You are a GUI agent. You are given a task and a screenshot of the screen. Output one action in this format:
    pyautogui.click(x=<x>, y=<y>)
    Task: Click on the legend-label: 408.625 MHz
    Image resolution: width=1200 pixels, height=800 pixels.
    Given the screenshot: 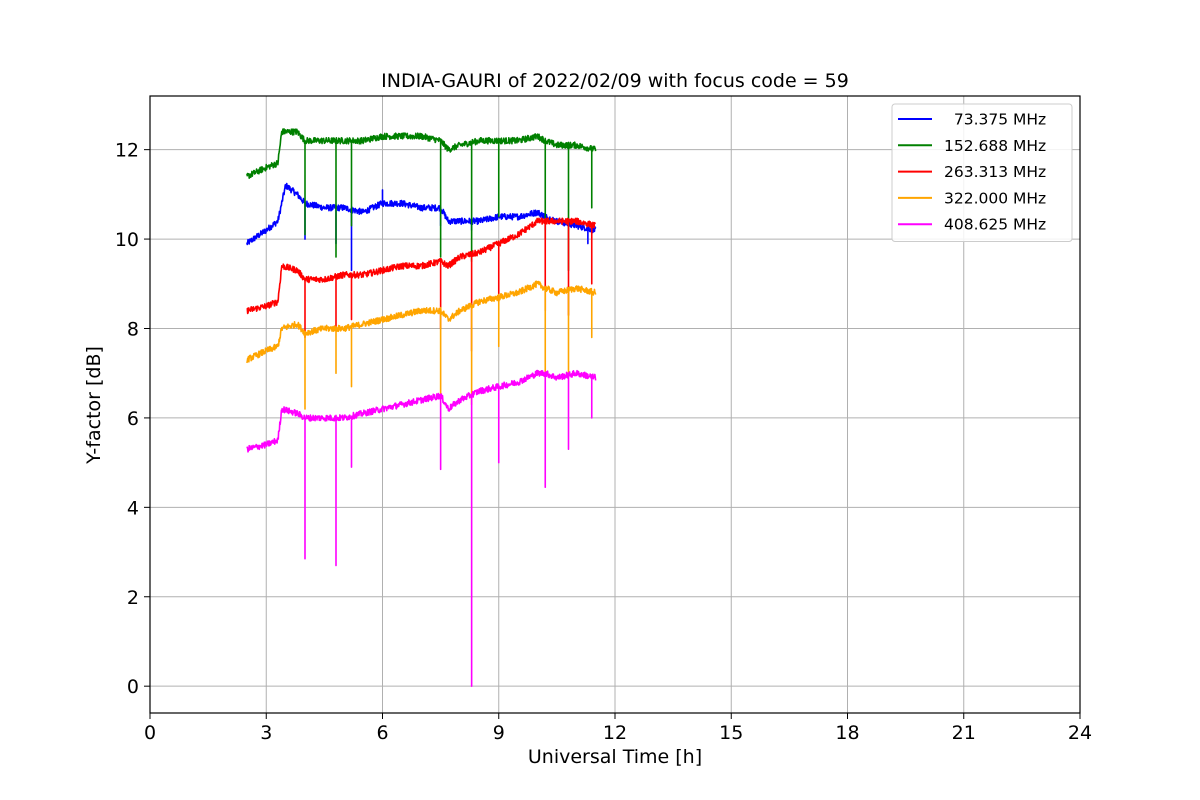 What is the action you would take?
    pyautogui.click(x=995, y=225)
    